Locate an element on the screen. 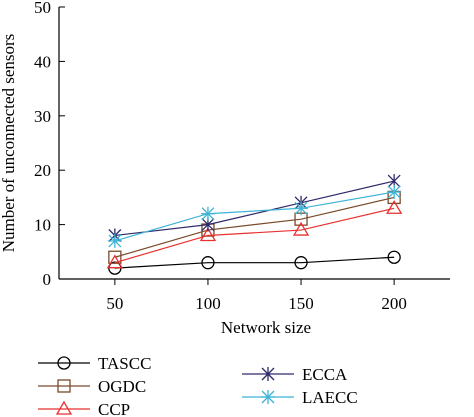 This screenshot has width=474, height=417. x-tick-label: 200 is located at coordinates (394, 303).